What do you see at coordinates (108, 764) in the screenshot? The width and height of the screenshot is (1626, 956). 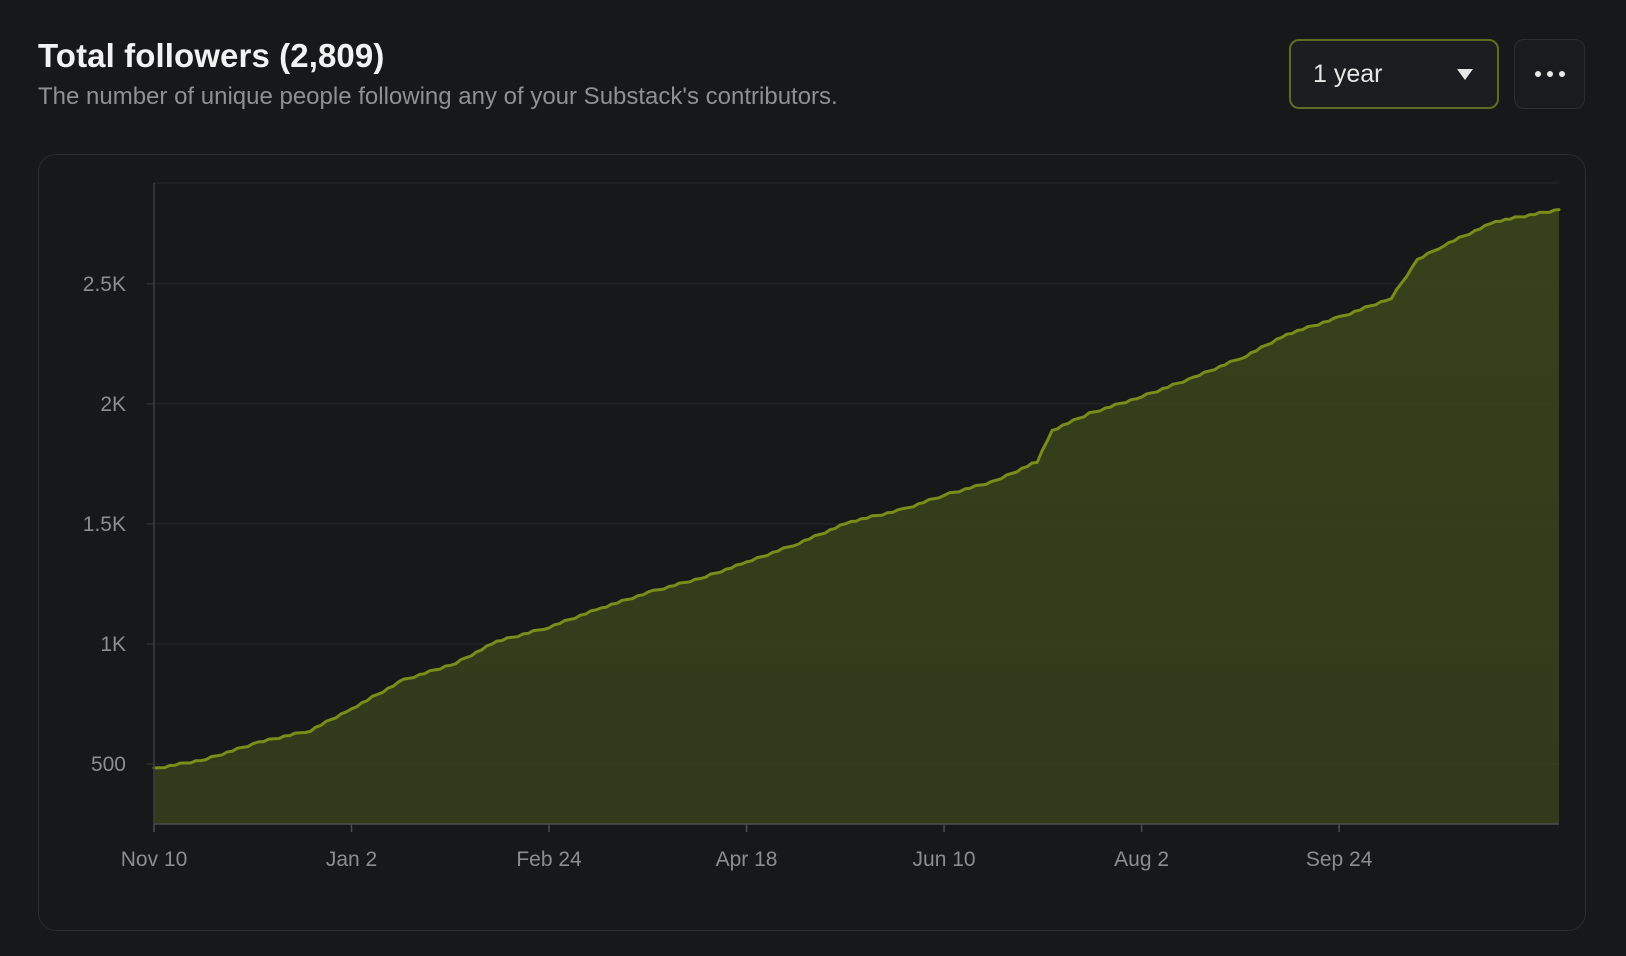 I see `y-tick-label: 500` at bounding box center [108, 764].